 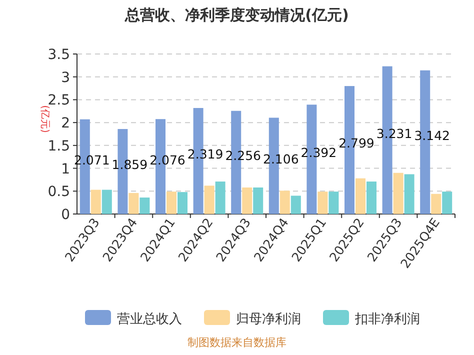 I want to click on data-label: 1.859, so click(x=130, y=164).